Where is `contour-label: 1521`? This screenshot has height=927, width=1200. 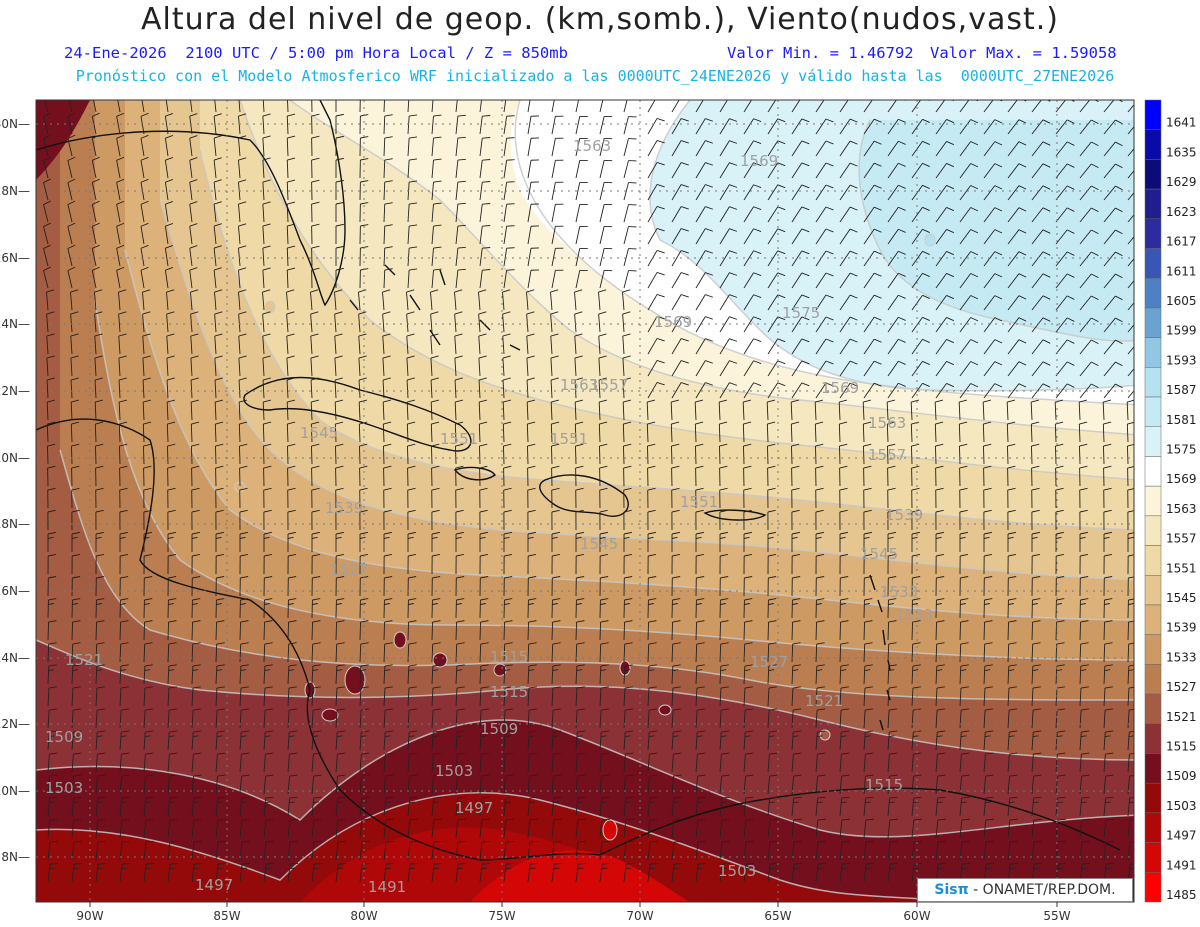 contour-label: 1521 is located at coordinates (824, 701).